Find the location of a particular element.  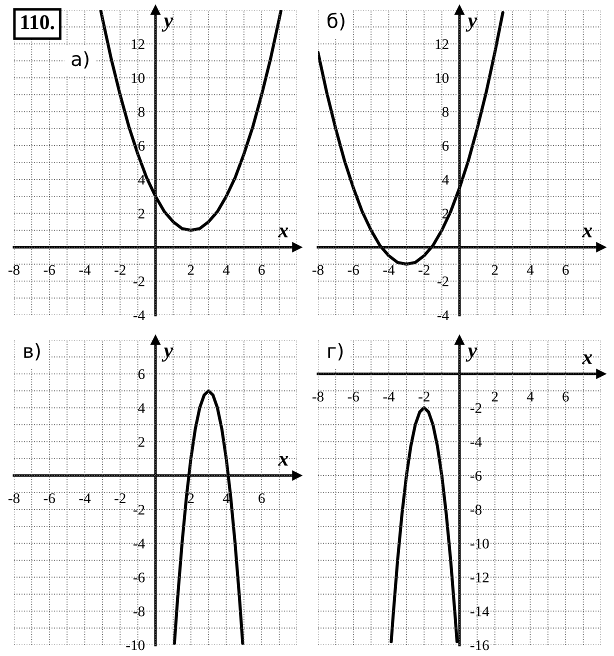

y-tick-label: -12 is located at coordinates (479, 577).